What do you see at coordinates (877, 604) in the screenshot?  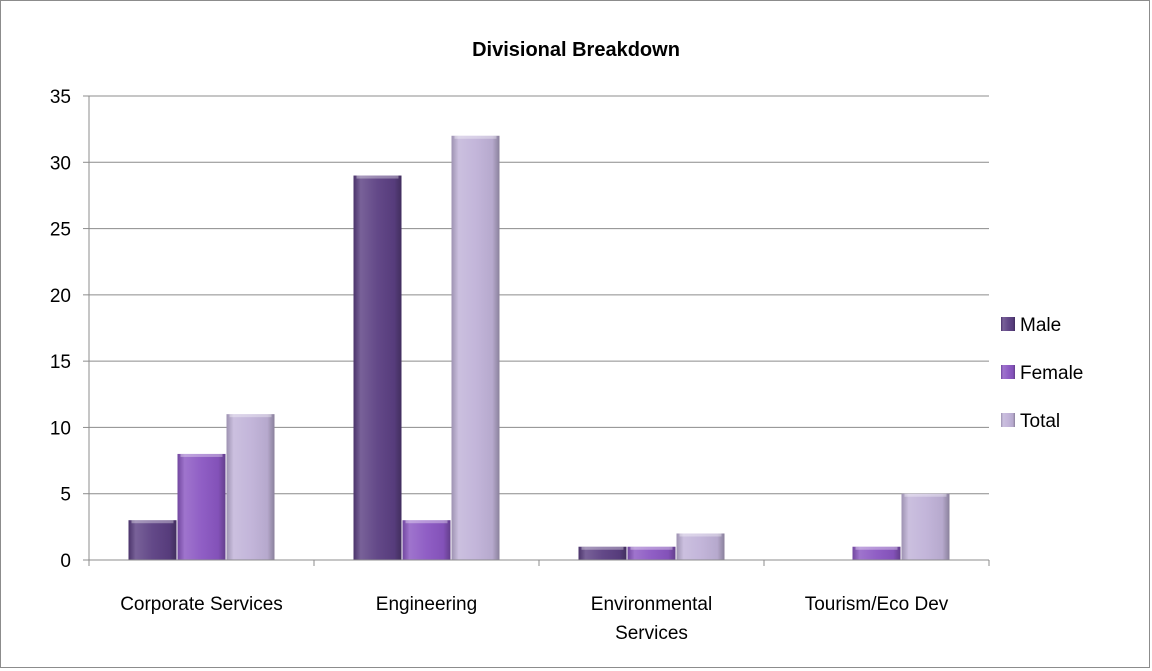 I see `x-category-label-3-0: Tourism/Eco Dev` at bounding box center [877, 604].